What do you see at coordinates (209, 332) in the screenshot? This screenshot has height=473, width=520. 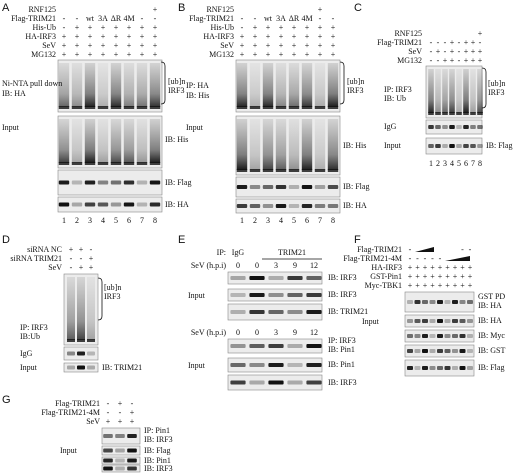 I see `row-label: SeV (h.p.i)` at bounding box center [209, 332].